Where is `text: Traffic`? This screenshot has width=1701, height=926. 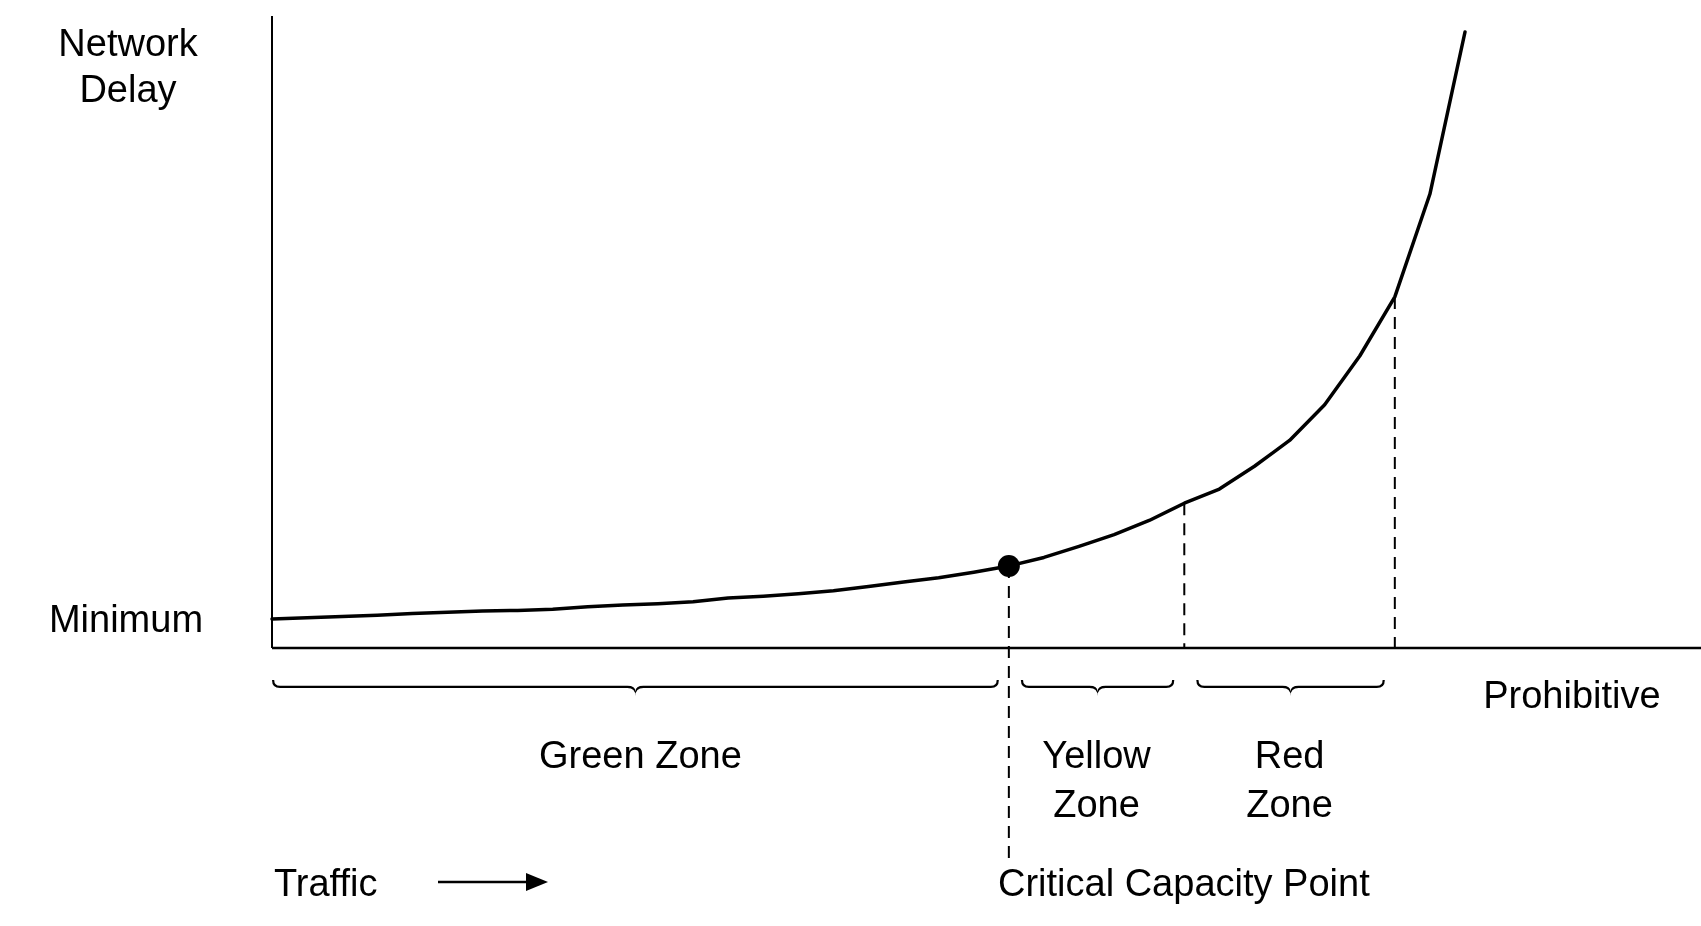 text: Traffic is located at coordinates (326, 883).